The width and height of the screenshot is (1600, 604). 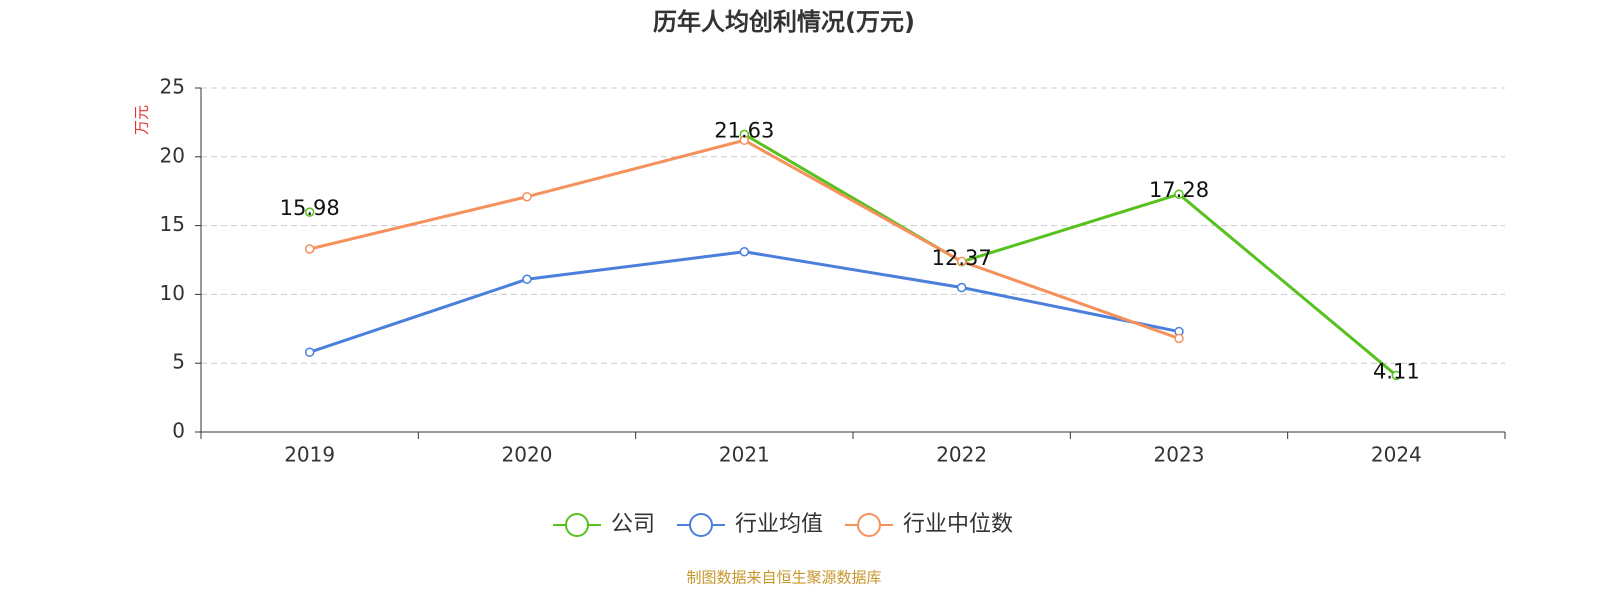 What do you see at coordinates (142, 120) in the screenshot?
I see `y-axis-label: 万元` at bounding box center [142, 120].